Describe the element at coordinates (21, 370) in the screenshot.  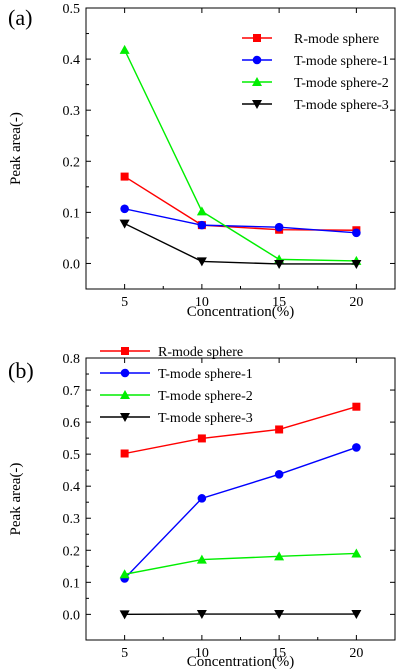
I see `panel-label: (b)` at that location.